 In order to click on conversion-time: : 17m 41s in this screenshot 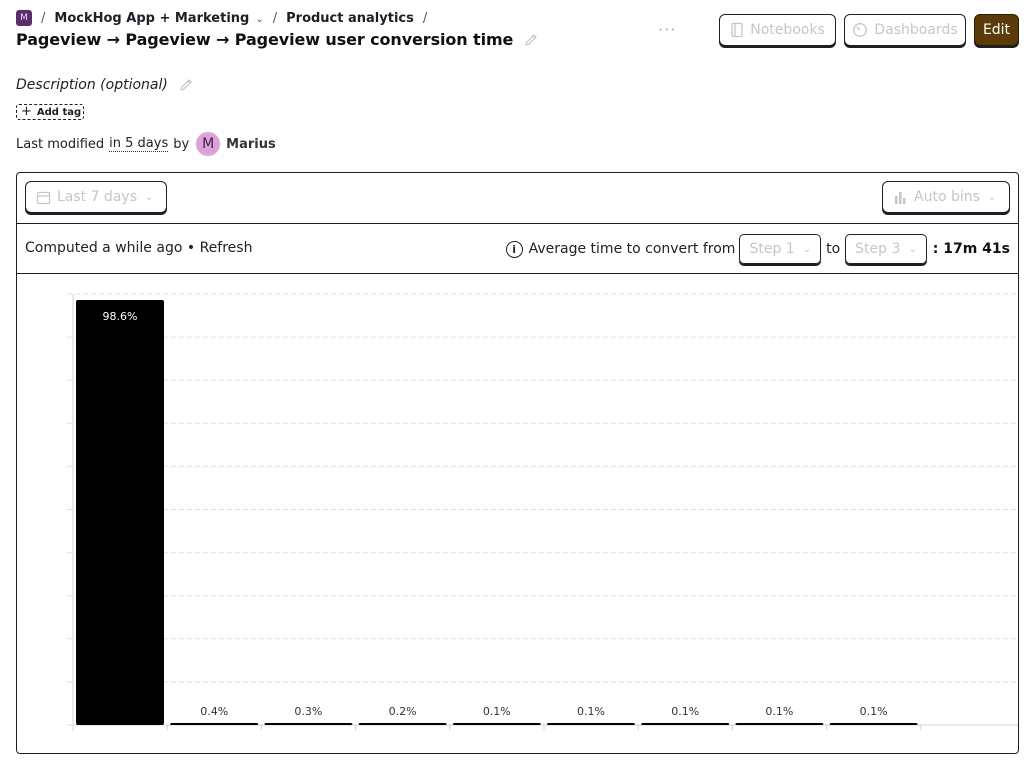, I will do `click(971, 249)`.